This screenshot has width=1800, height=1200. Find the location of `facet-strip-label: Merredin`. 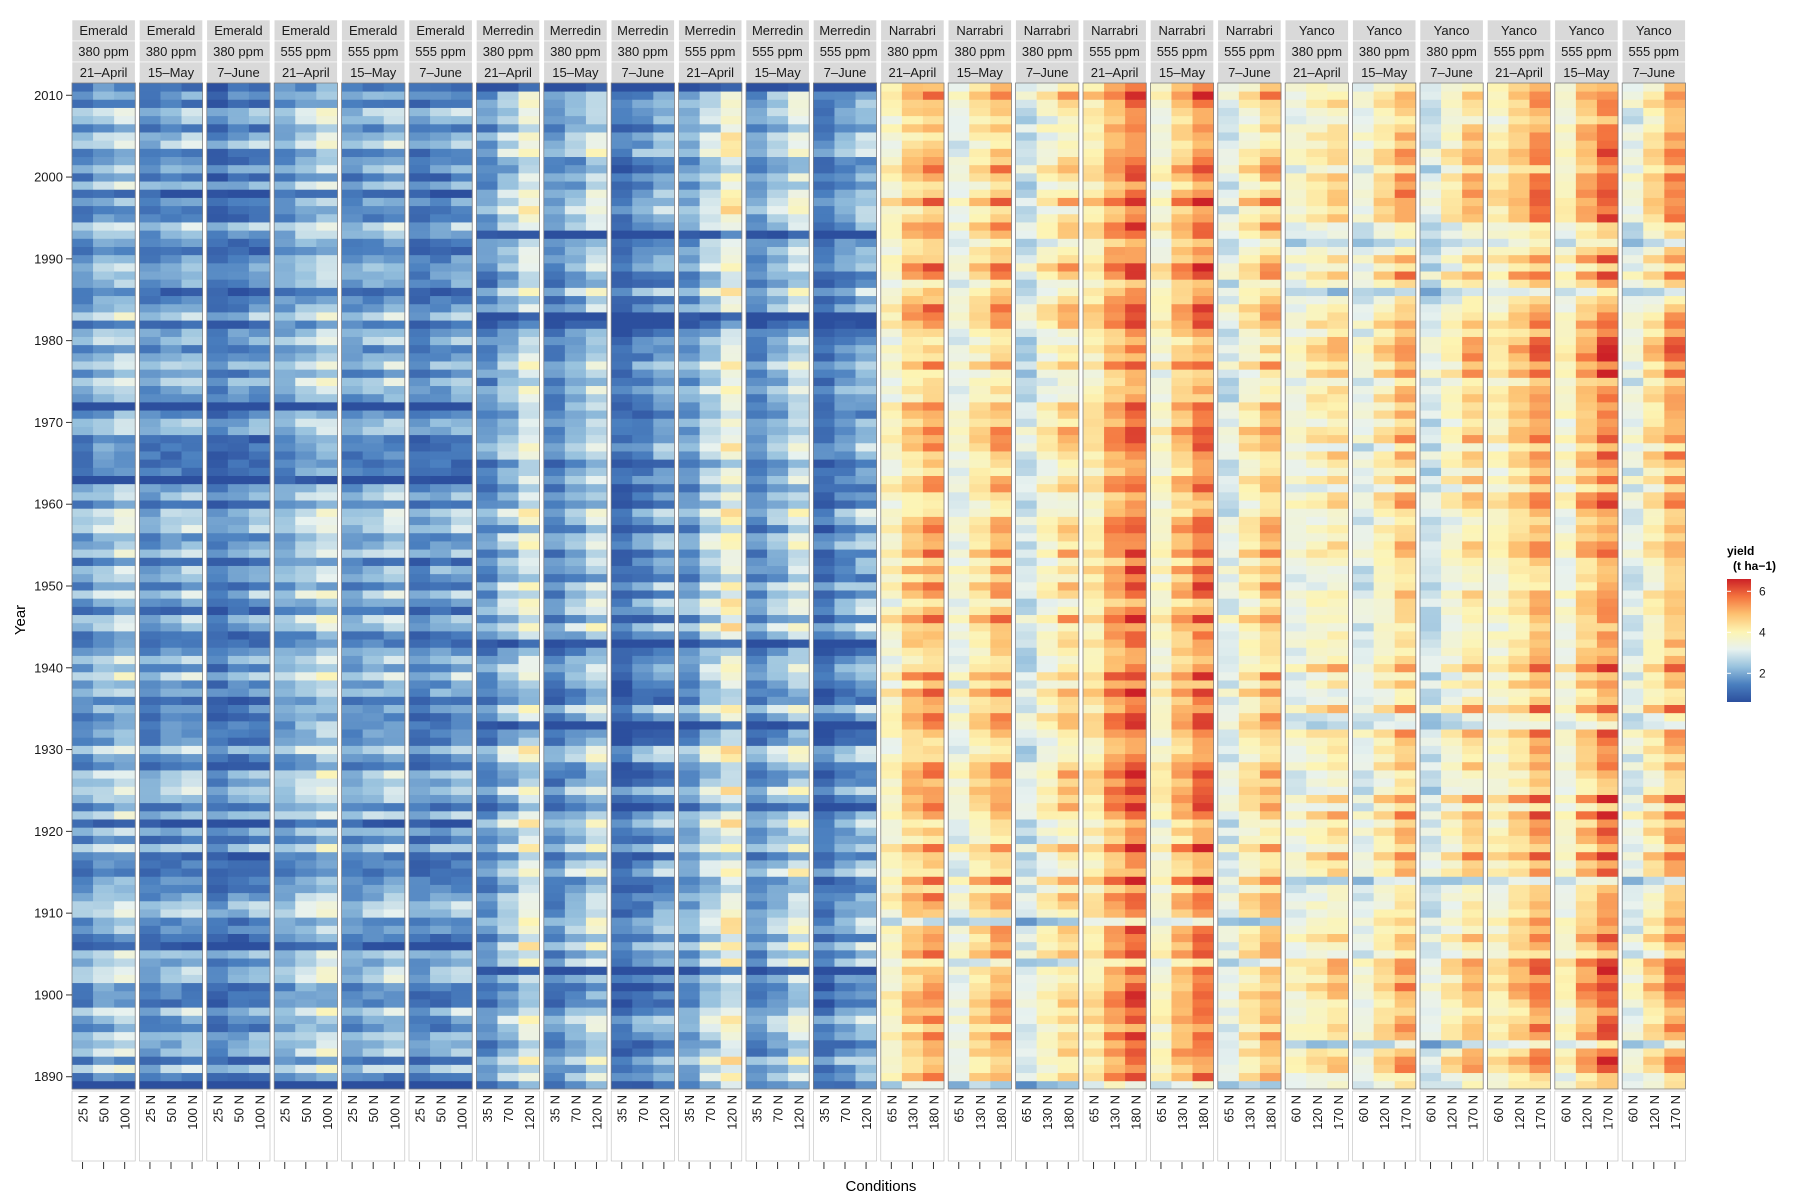

facet-strip-label: Merredin is located at coordinates (642, 30).